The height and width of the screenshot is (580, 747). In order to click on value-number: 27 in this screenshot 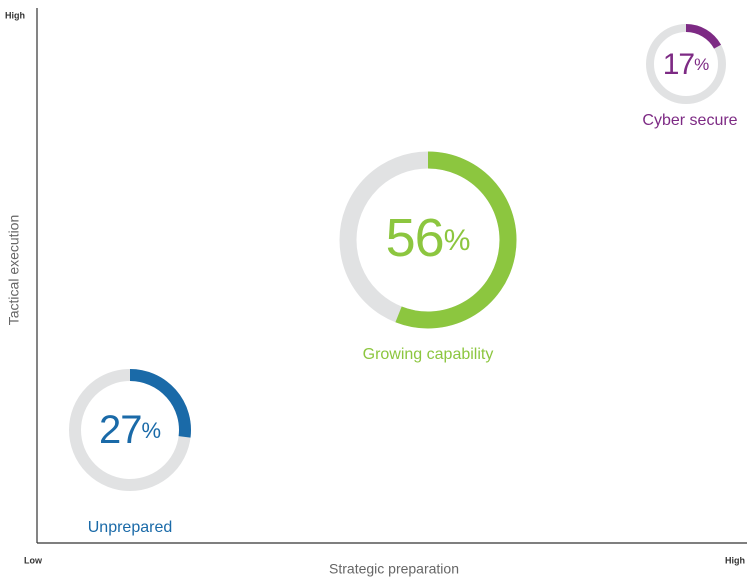, I will do `click(120, 430)`.